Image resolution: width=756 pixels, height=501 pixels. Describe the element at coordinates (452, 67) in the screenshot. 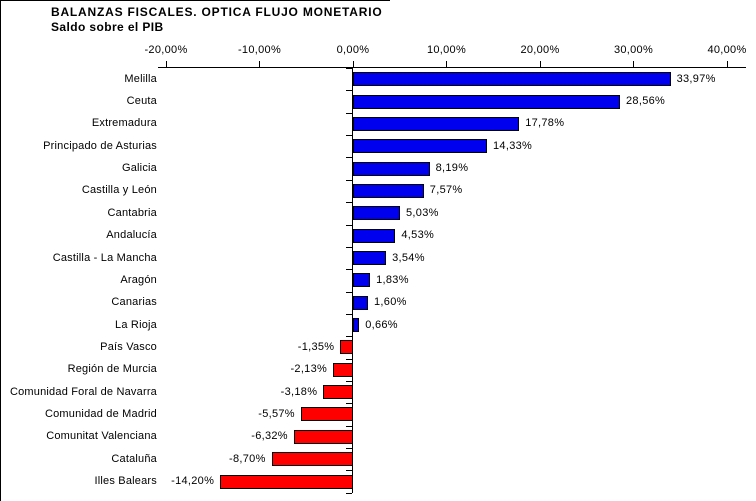

I see `x-axis-line` at that location.